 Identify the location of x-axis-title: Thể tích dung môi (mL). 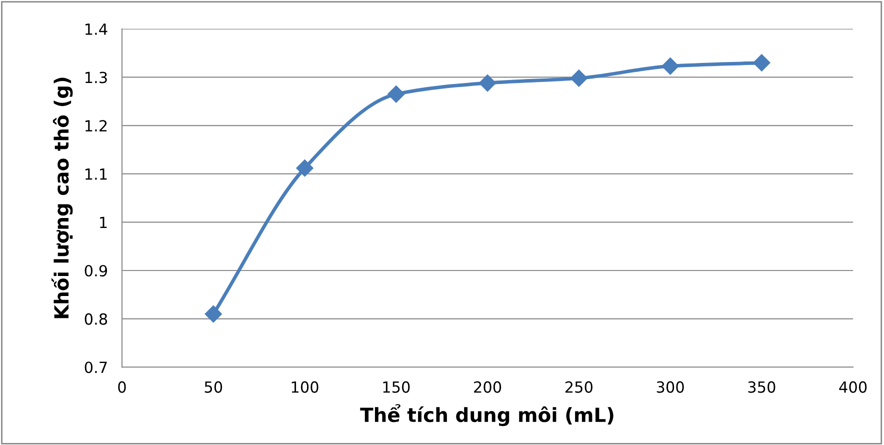
(487, 415).